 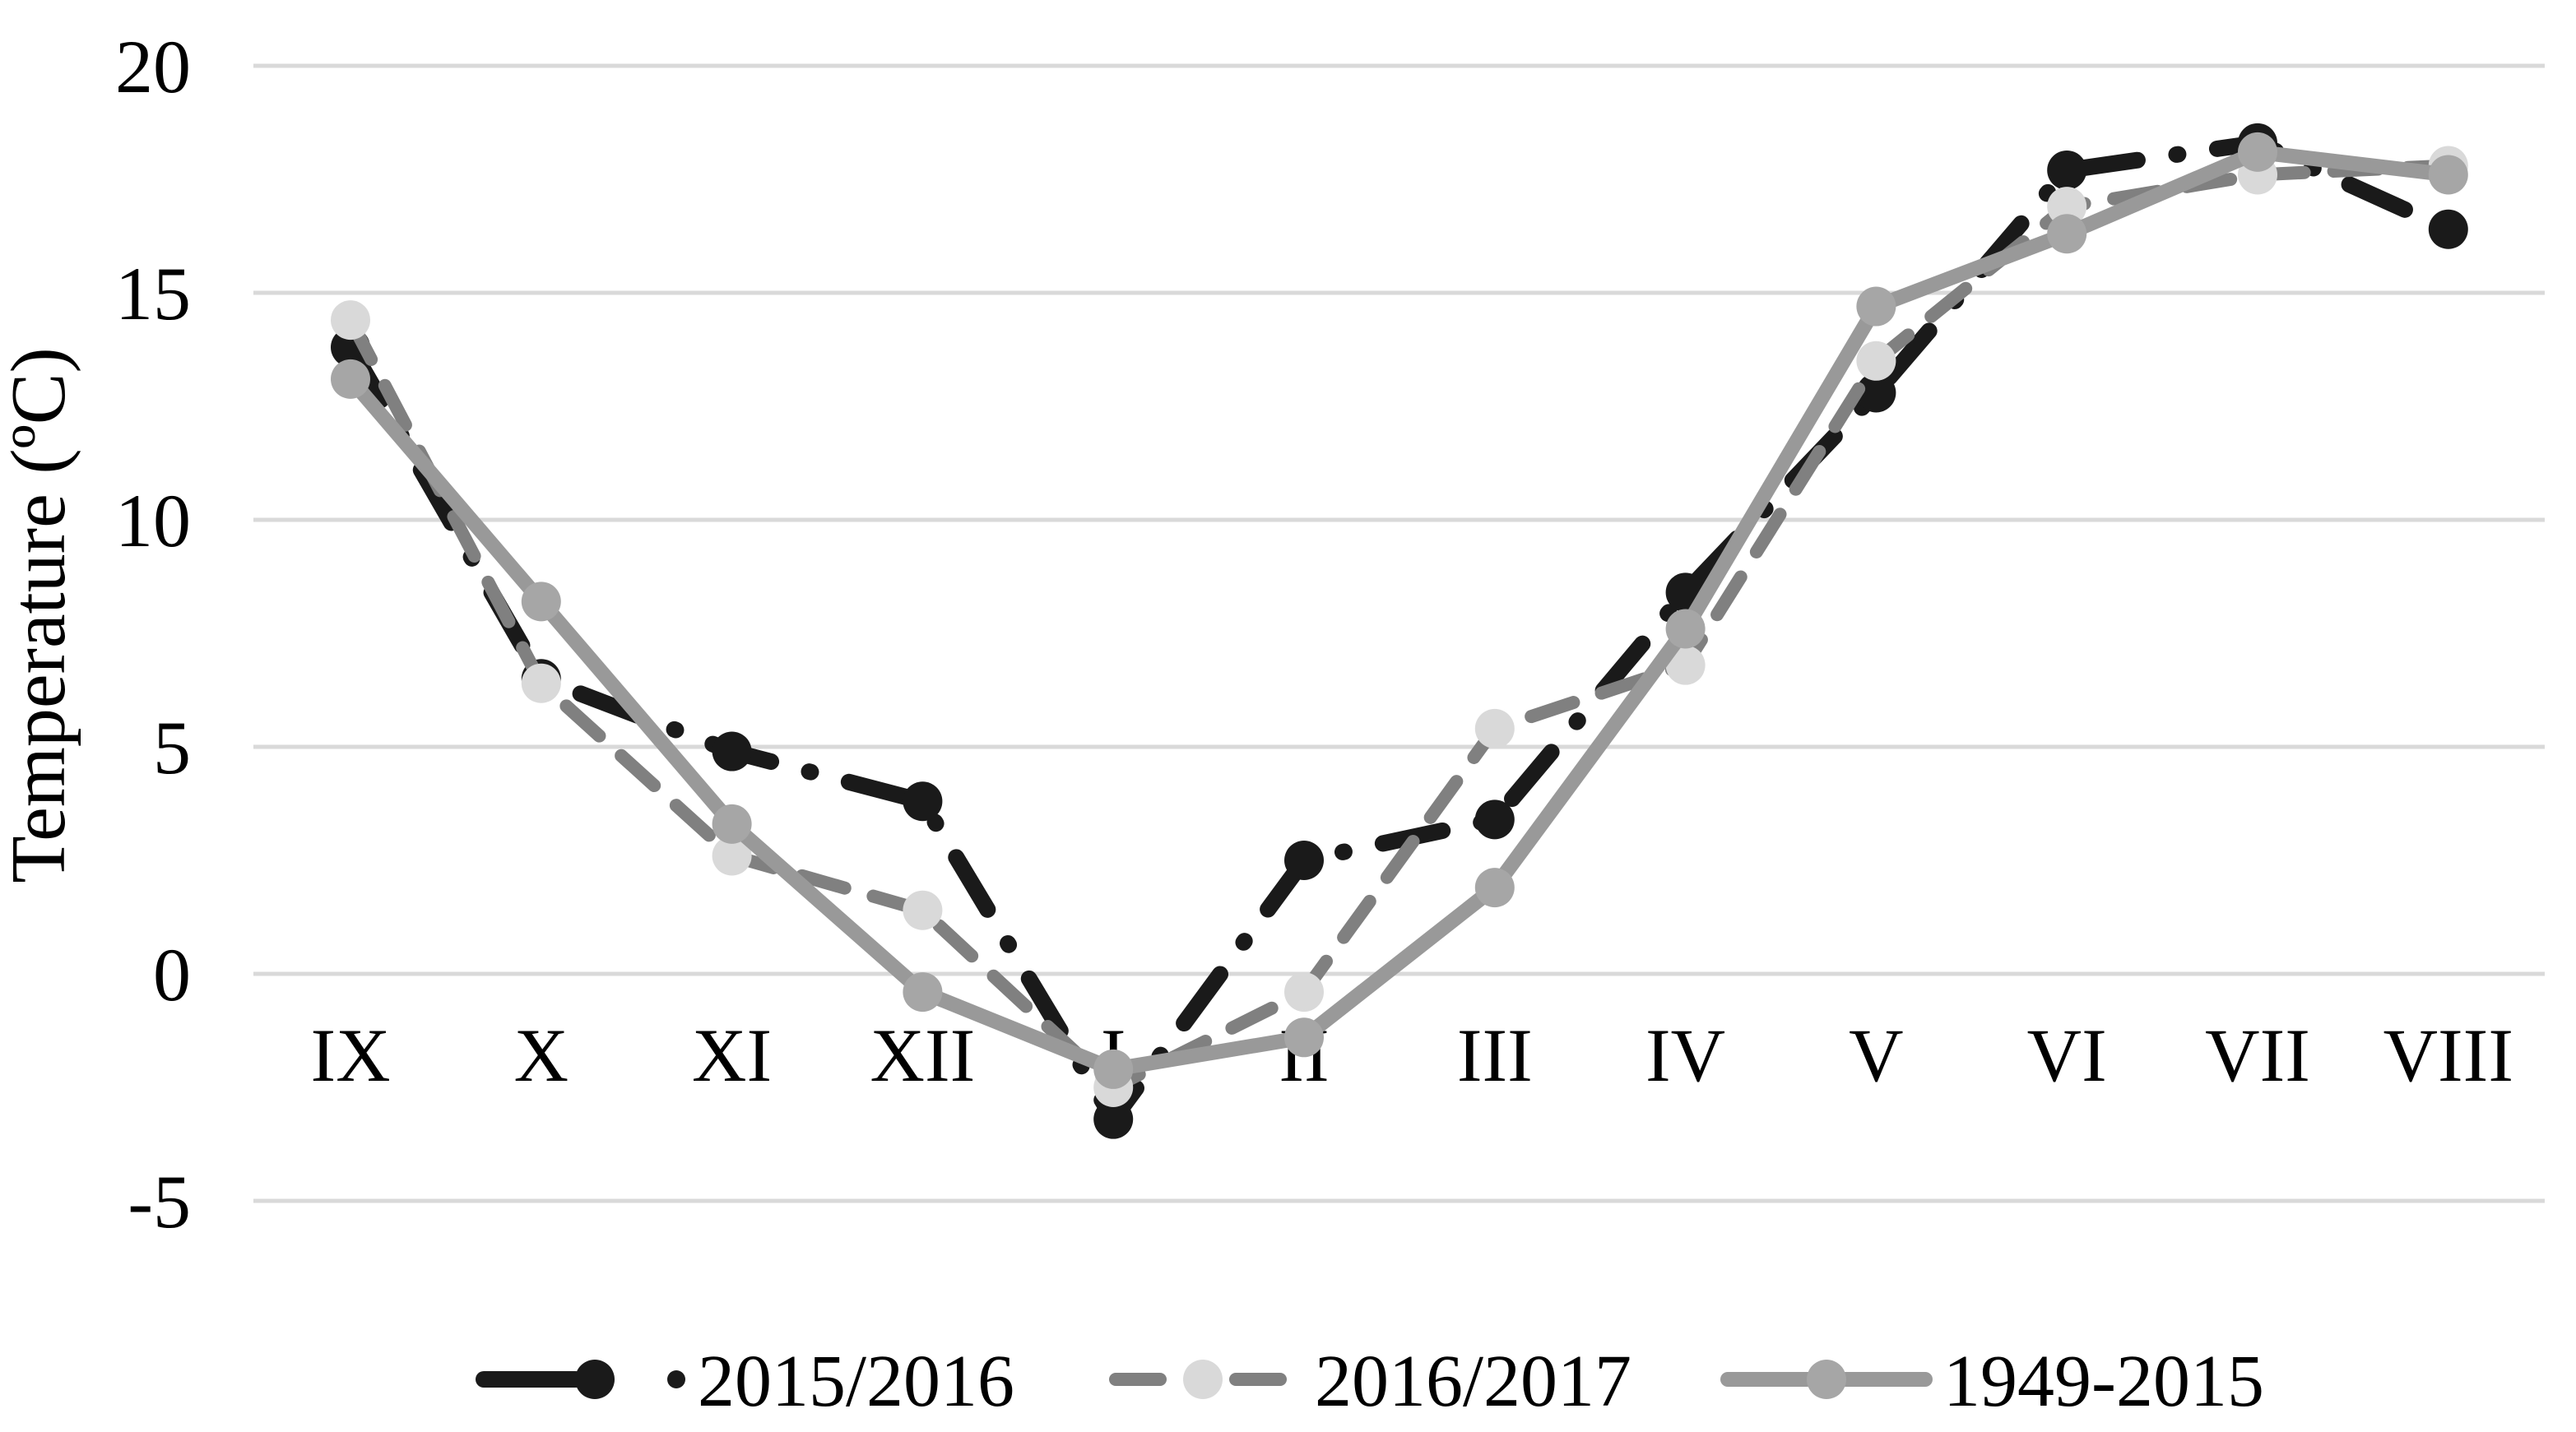 What do you see at coordinates (923, 1055) in the screenshot?
I see `x-tick-label-XII: XII` at bounding box center [923, 1055].